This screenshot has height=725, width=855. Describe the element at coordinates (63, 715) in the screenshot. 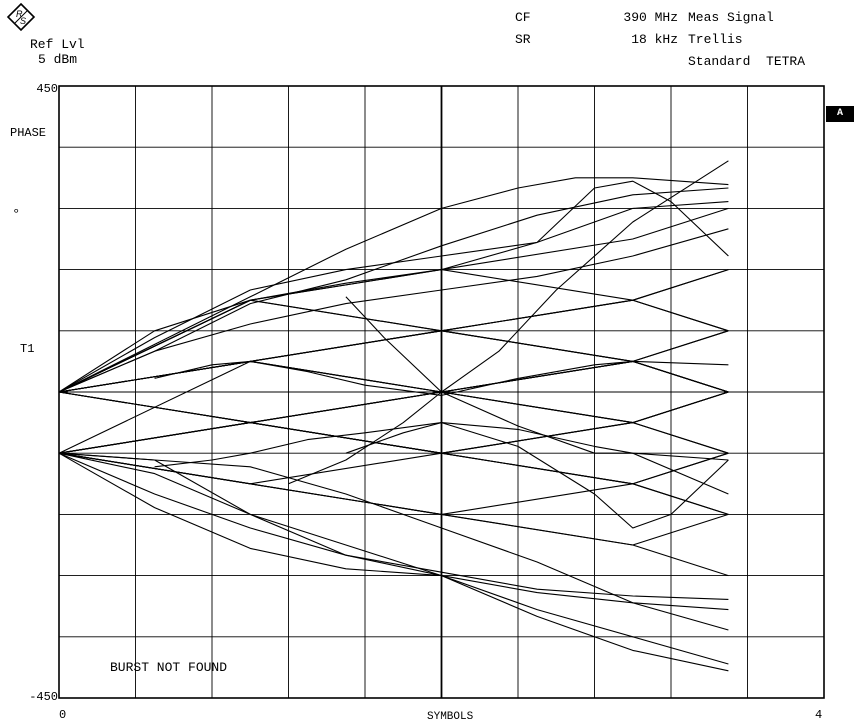

I see `x-axis-start-label: 0` at that location.